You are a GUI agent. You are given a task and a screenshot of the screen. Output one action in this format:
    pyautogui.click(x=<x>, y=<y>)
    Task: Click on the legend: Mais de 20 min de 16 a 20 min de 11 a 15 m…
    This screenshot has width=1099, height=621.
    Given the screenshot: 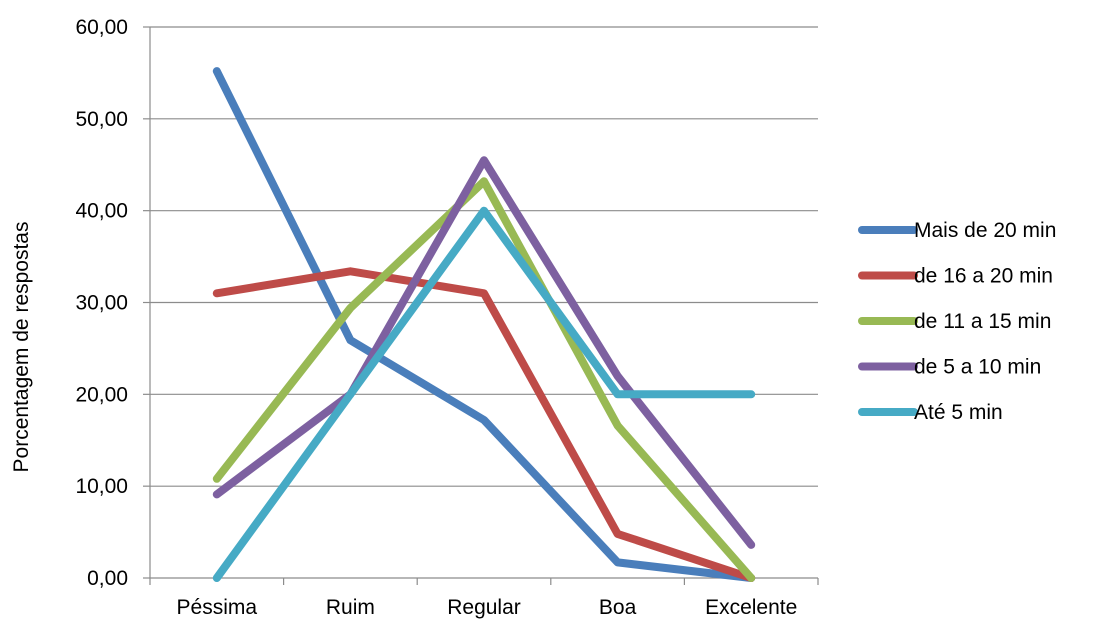 What is the action you would take?
    pyautogui.click(x=957, y=321)
    